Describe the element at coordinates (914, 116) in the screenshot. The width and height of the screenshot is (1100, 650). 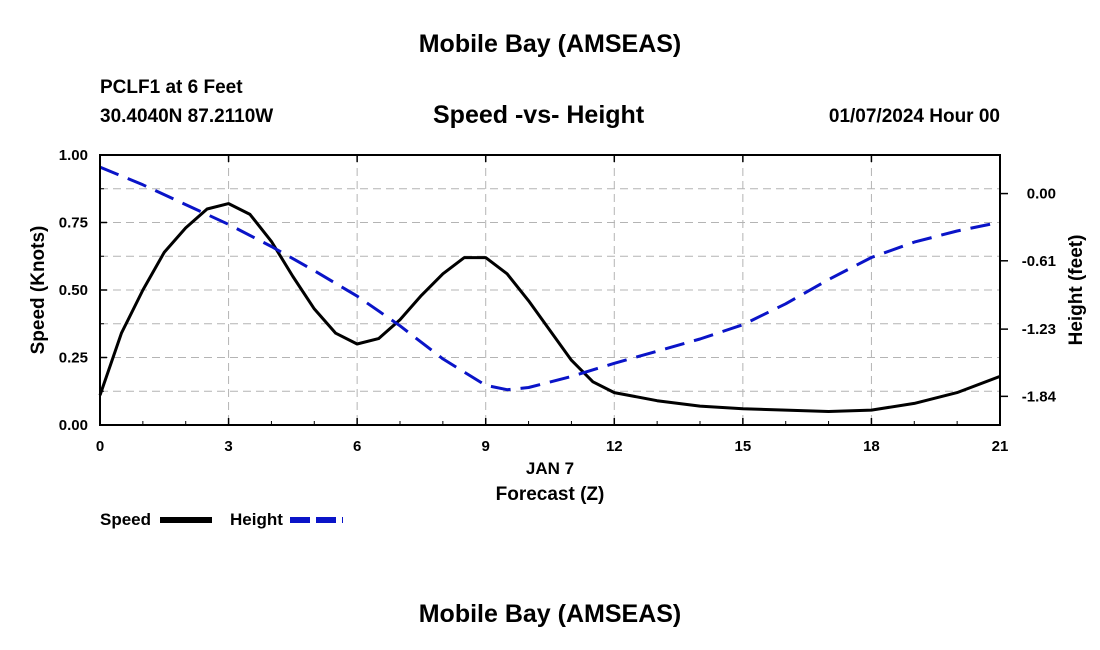
I see `forecast-datetime: 01/07/2024 Hour 00` at that location.